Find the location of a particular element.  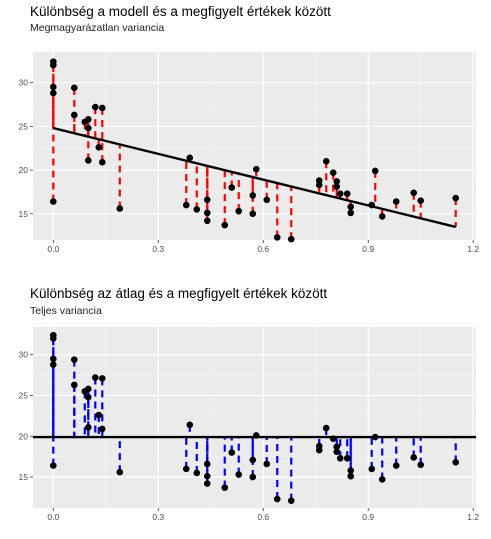

chart-2-x-tick-label: 1.2 is located at coordinates (473, 517).